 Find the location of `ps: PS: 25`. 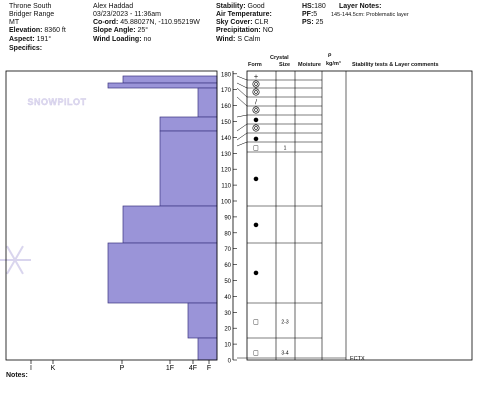

ps: PS: 25 is located at coordinates (313, 22).